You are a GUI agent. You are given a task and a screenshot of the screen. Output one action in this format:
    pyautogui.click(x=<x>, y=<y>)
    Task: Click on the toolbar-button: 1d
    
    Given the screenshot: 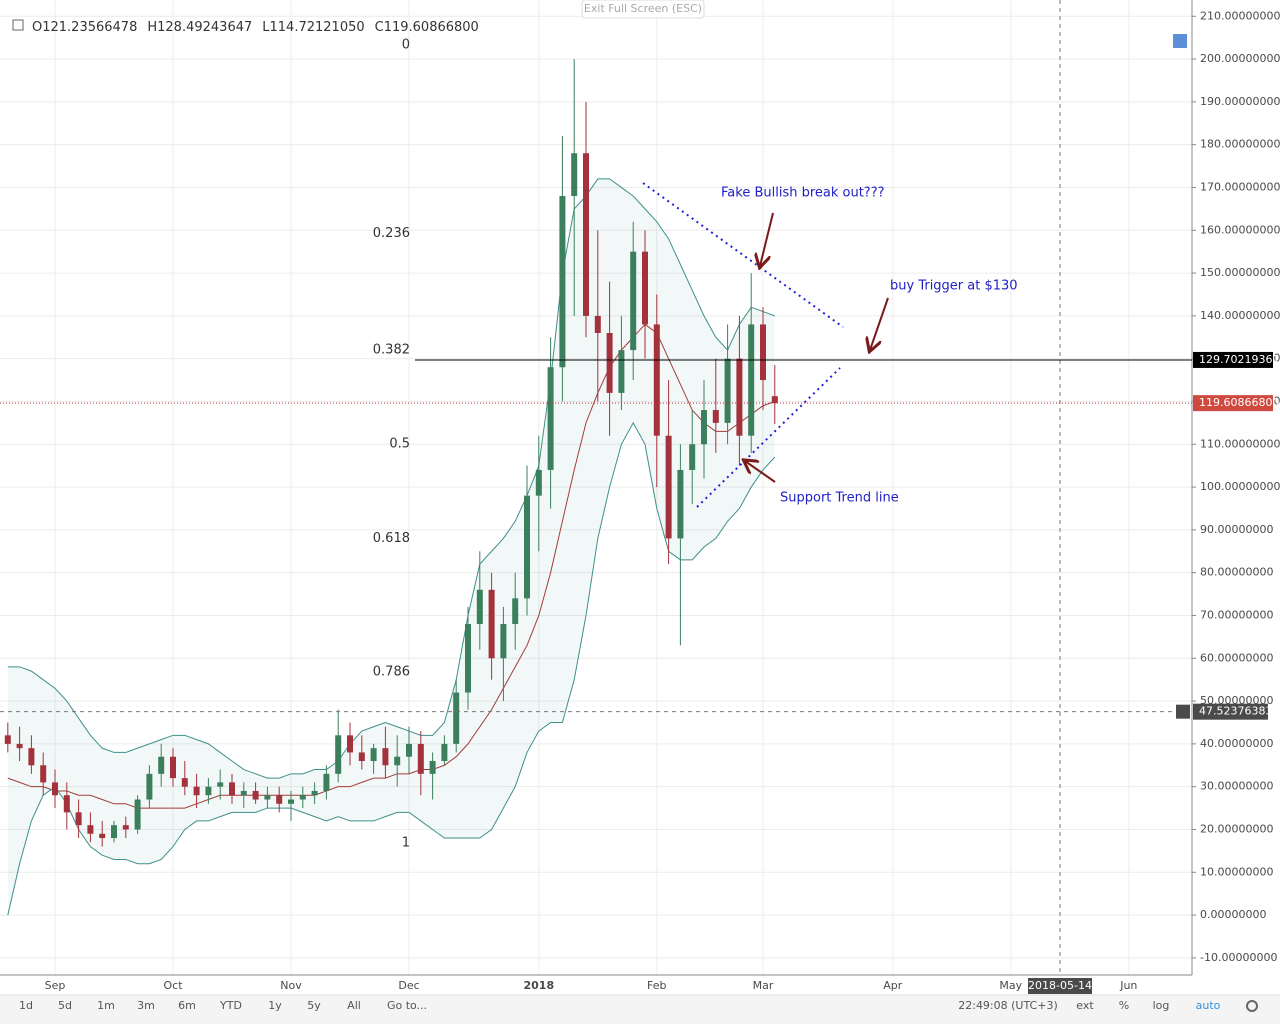 What is the action you would take?
    pyautogui.click(x=26, y=1005)
    